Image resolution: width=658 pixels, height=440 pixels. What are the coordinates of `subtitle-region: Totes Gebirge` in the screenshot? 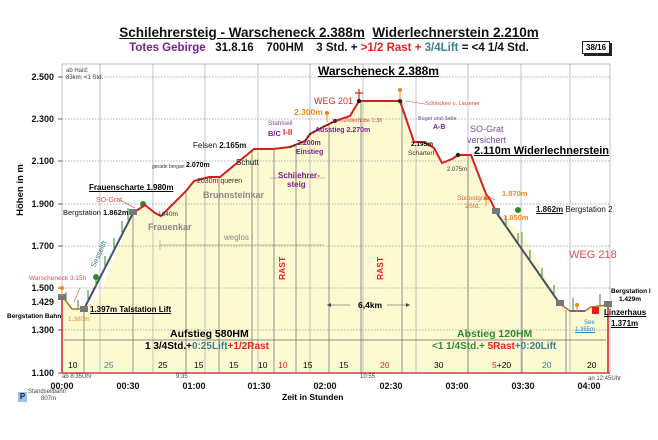 It's located at (167, 48).